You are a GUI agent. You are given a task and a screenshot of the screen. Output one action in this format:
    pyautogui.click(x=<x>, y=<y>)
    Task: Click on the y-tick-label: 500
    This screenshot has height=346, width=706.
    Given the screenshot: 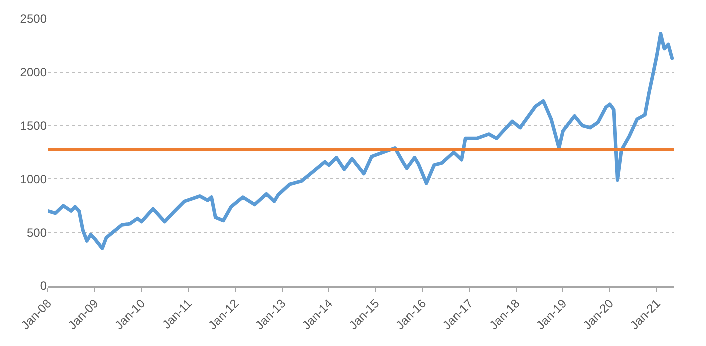 What is the action you would take?
    pyautogui.click(x=37, y=233)
    